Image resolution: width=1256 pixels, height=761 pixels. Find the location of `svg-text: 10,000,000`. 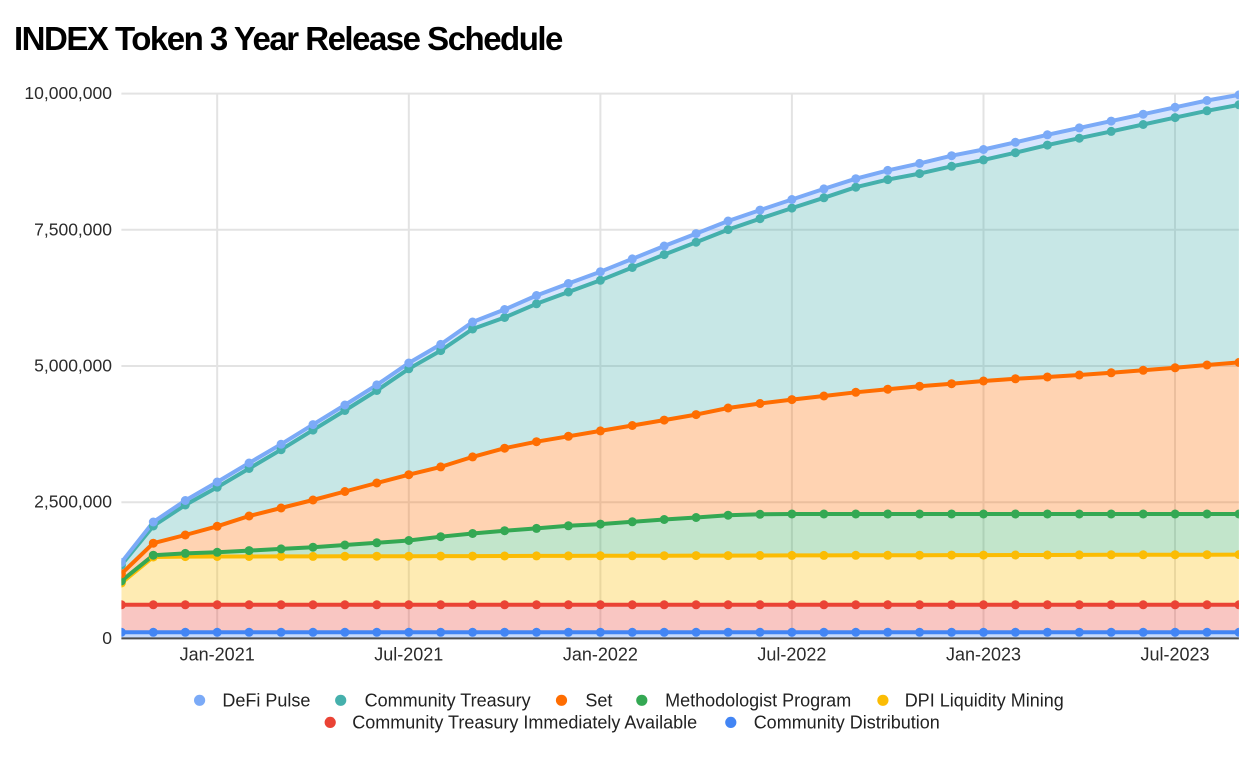

svg-text: 10,000,000 is located at coordinates (68, 93).